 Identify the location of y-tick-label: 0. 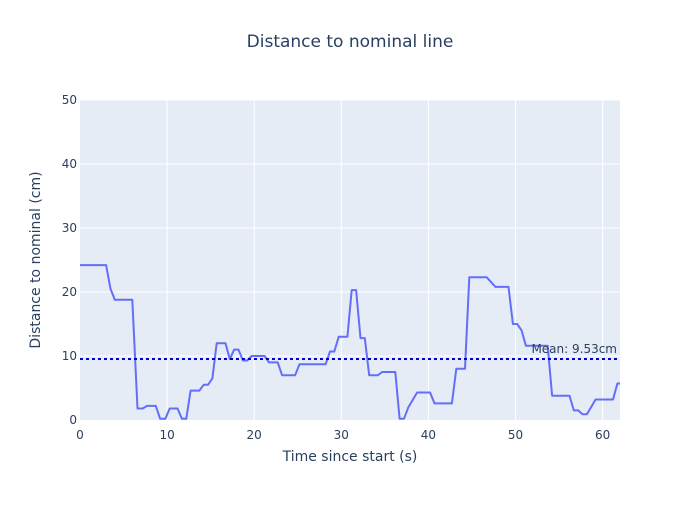
(73, 420).